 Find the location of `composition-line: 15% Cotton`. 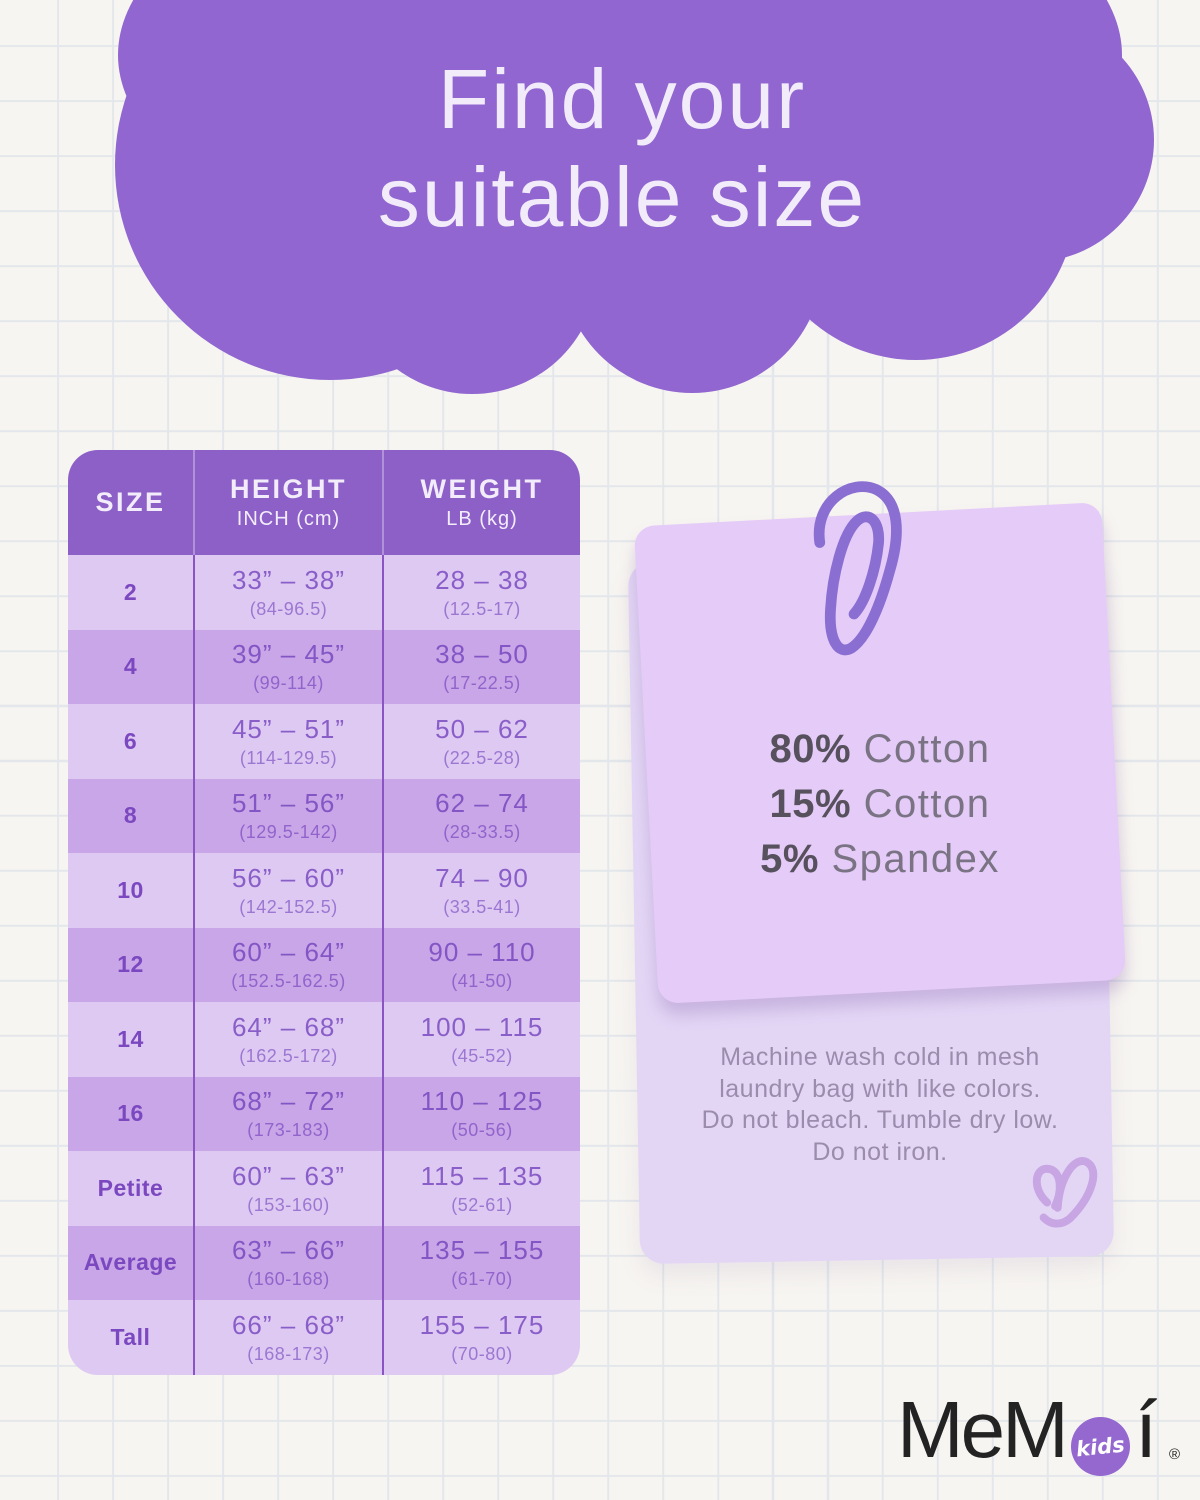

composition-line: 15% Cotton is located at coordinates (880, 804).